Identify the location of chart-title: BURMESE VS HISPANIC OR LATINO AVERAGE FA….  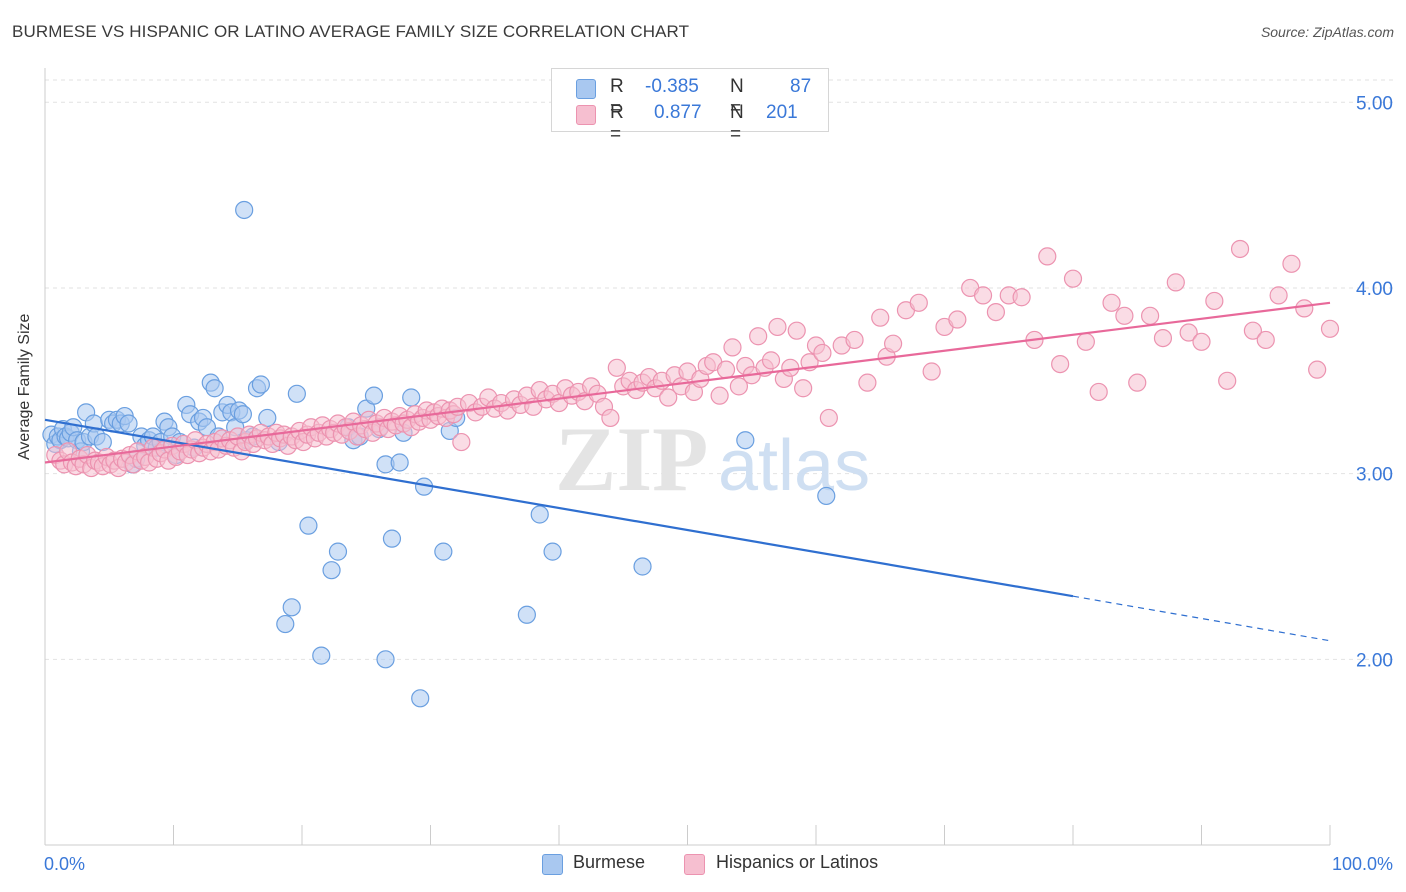
(351, 31).